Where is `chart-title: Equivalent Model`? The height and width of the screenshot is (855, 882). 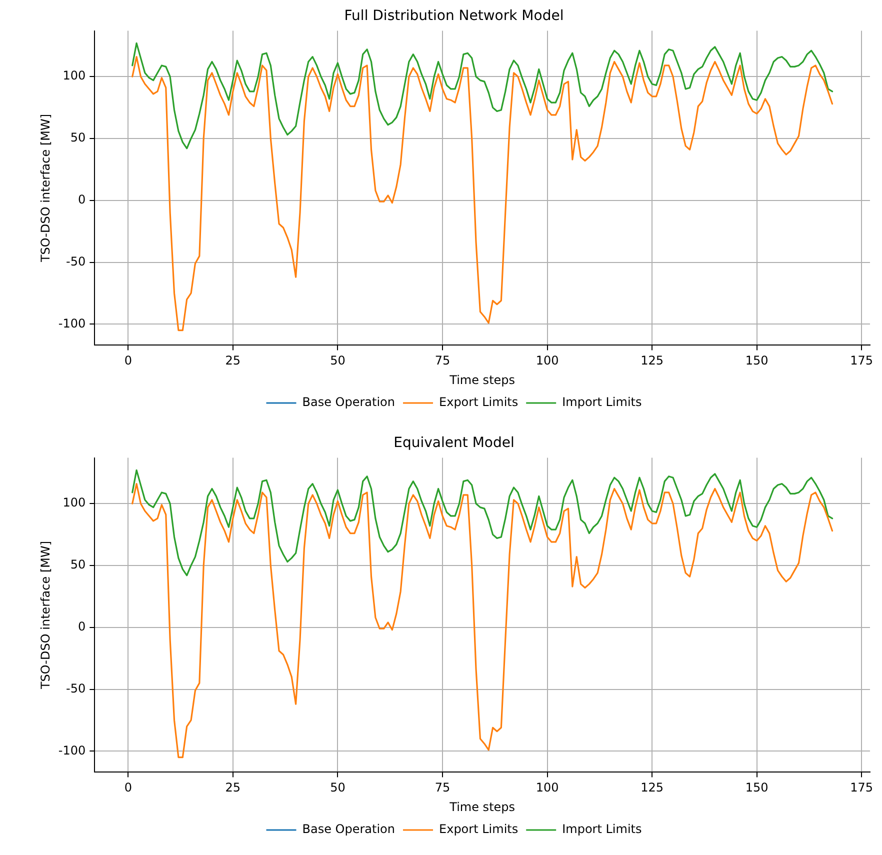
chart-title: Equivalent Model is located at coordinates (454, 443).